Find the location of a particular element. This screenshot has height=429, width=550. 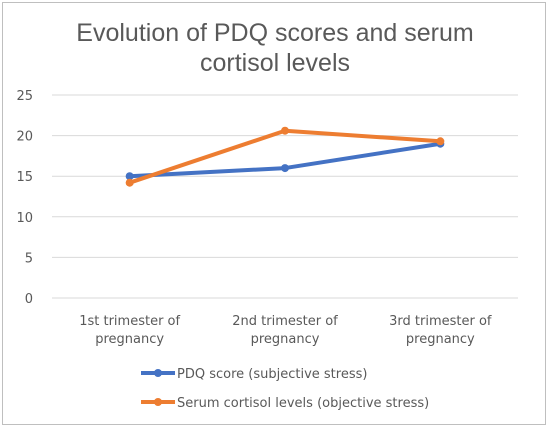

y-tick-label: 5 is located at coordinates (29, 258).